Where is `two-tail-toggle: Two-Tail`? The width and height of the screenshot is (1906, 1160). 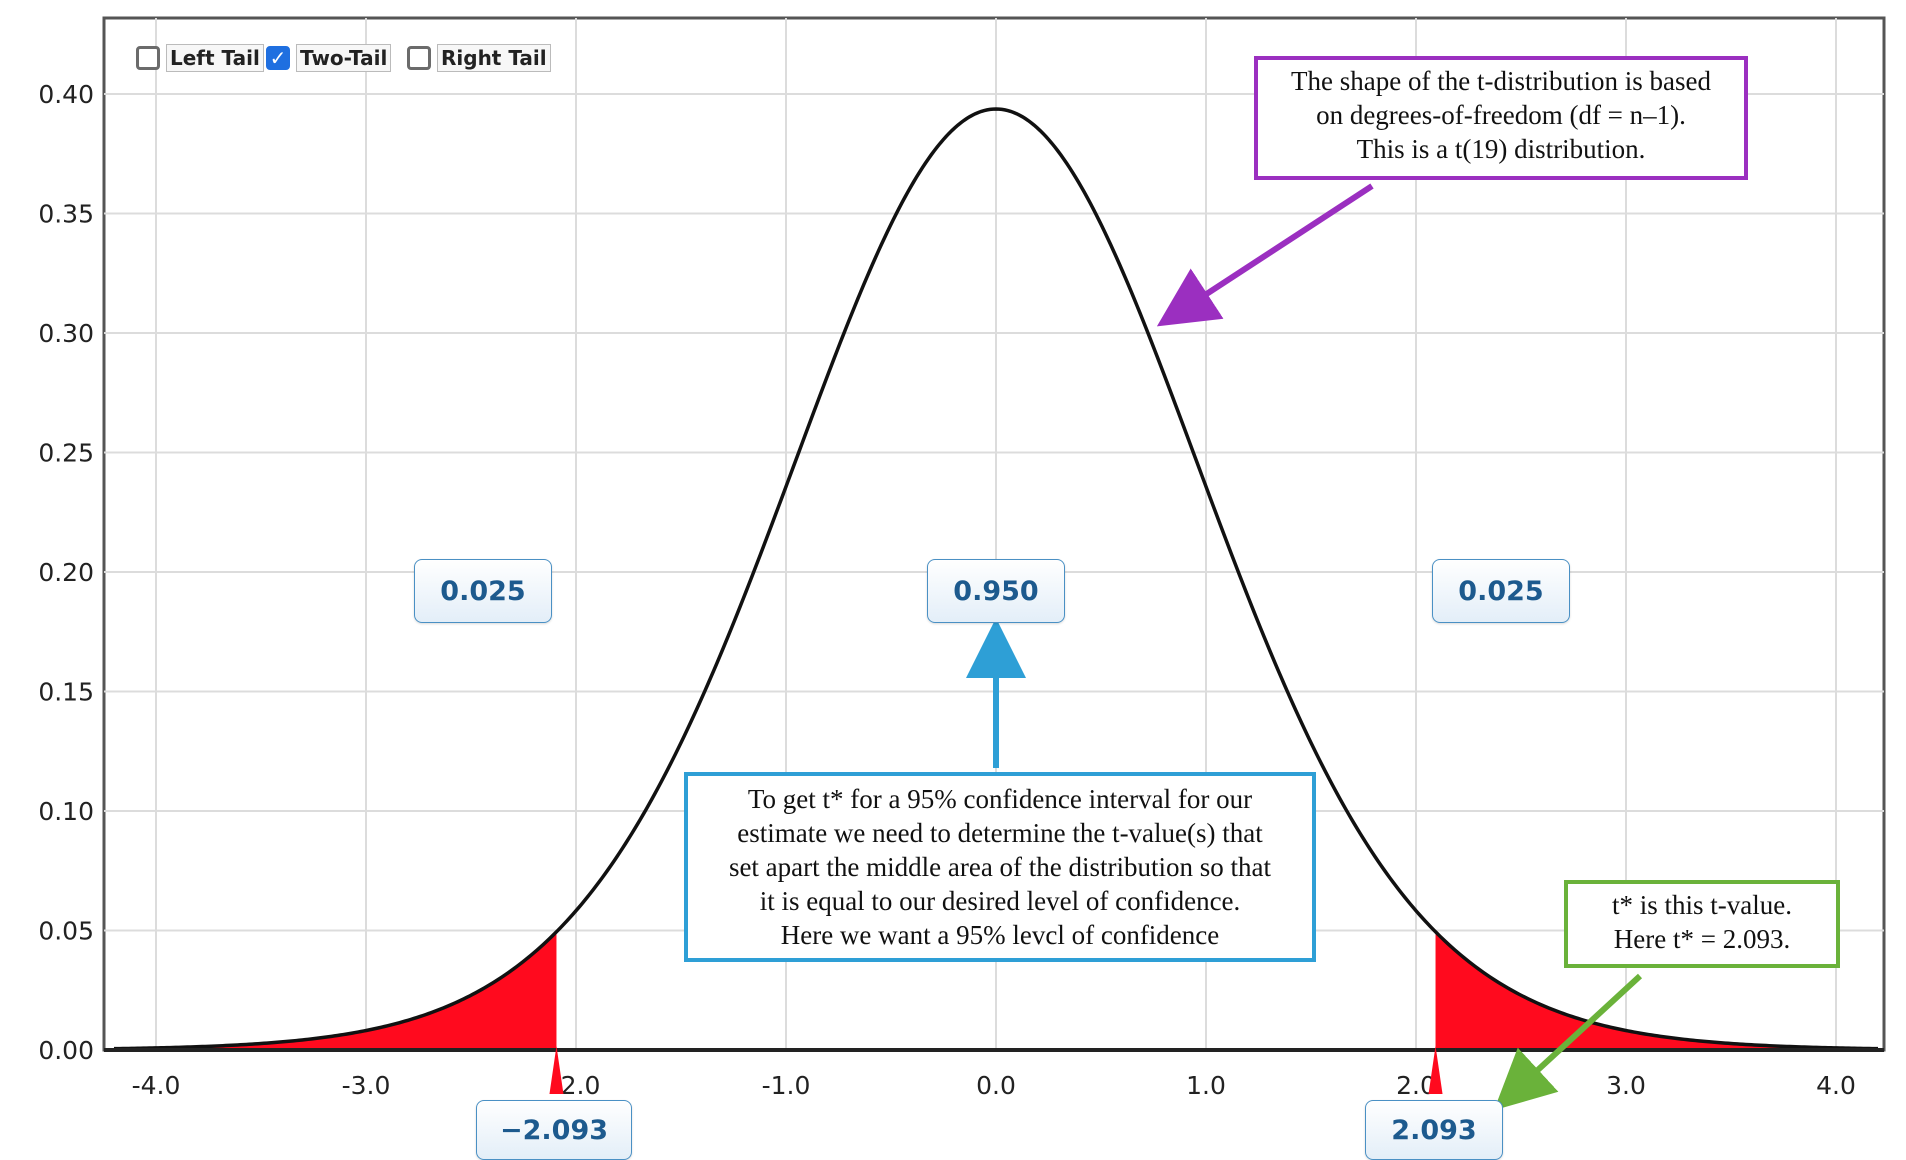 two-tail-toggle: Two-Tail is located at coordinates (329, 58).